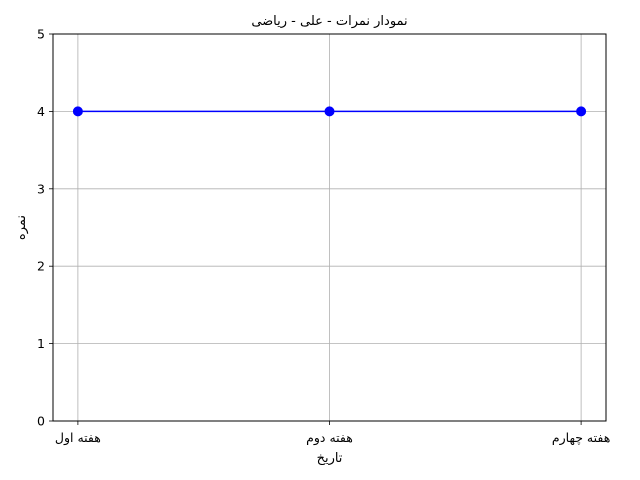 This screenshot has width=640, height=480. Describe the element at coordinates (41, 34) in the screenshot. I see `y-tick-label: 5` at that location.